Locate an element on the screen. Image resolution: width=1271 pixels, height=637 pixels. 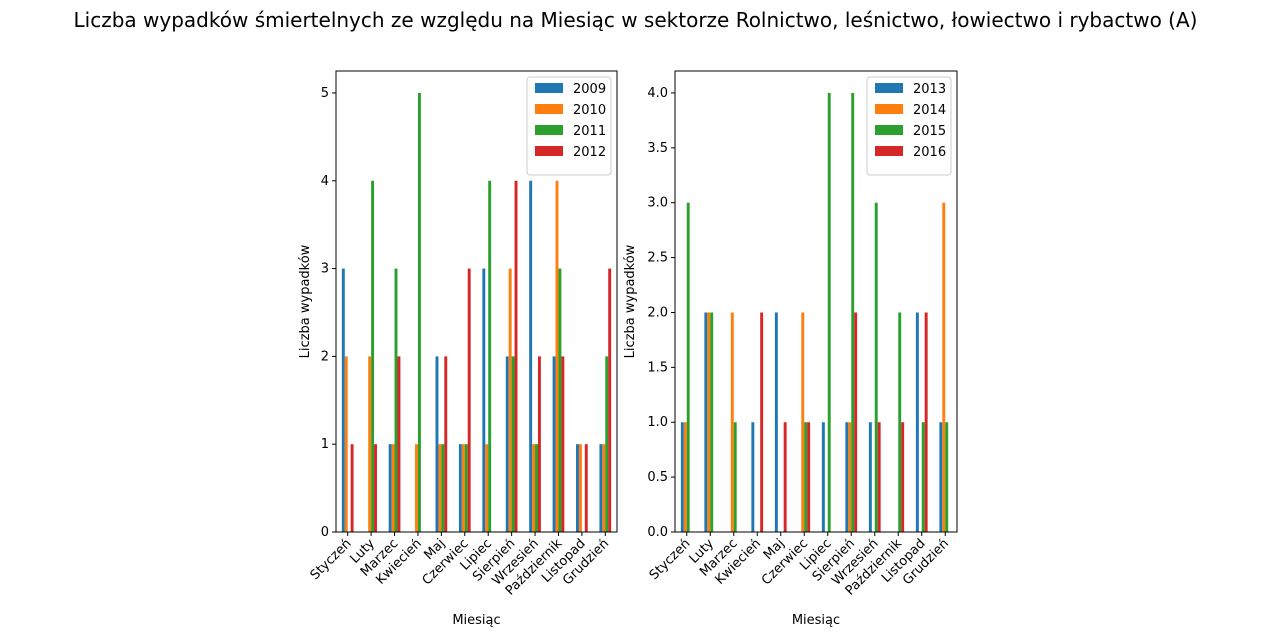
y-tick-label: 3.5 is located at coordinates (657, 148).